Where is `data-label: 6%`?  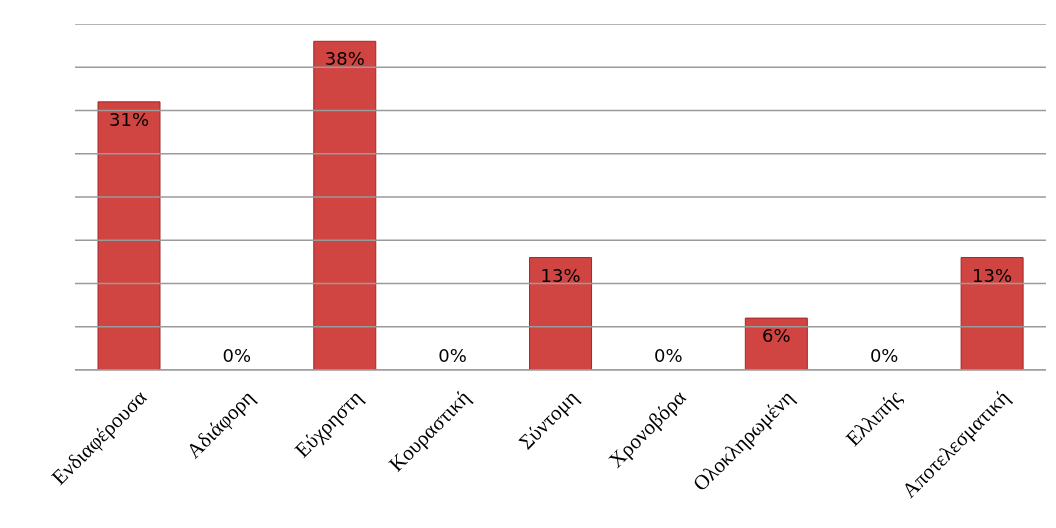 data-label: 6% is located at coordinates (776, 336).